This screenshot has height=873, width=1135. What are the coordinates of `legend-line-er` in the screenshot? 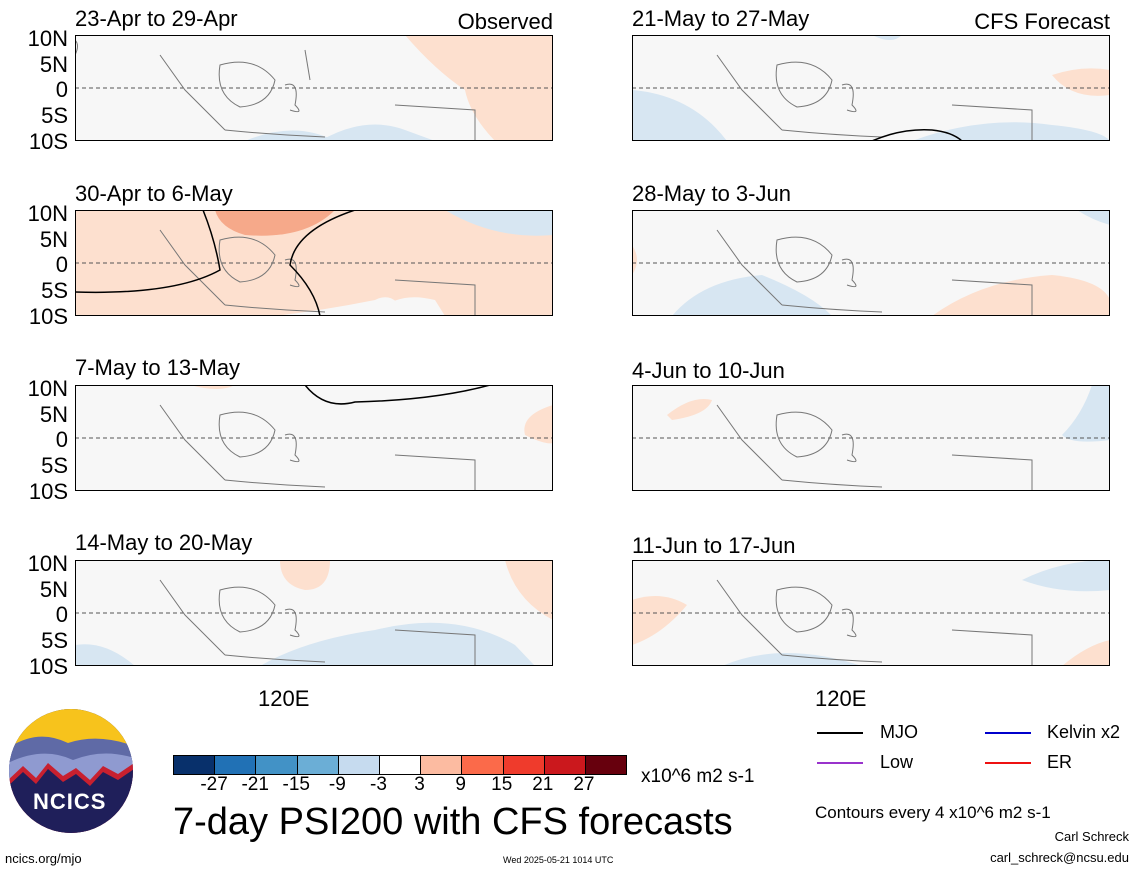 It's located at (1008, 763).